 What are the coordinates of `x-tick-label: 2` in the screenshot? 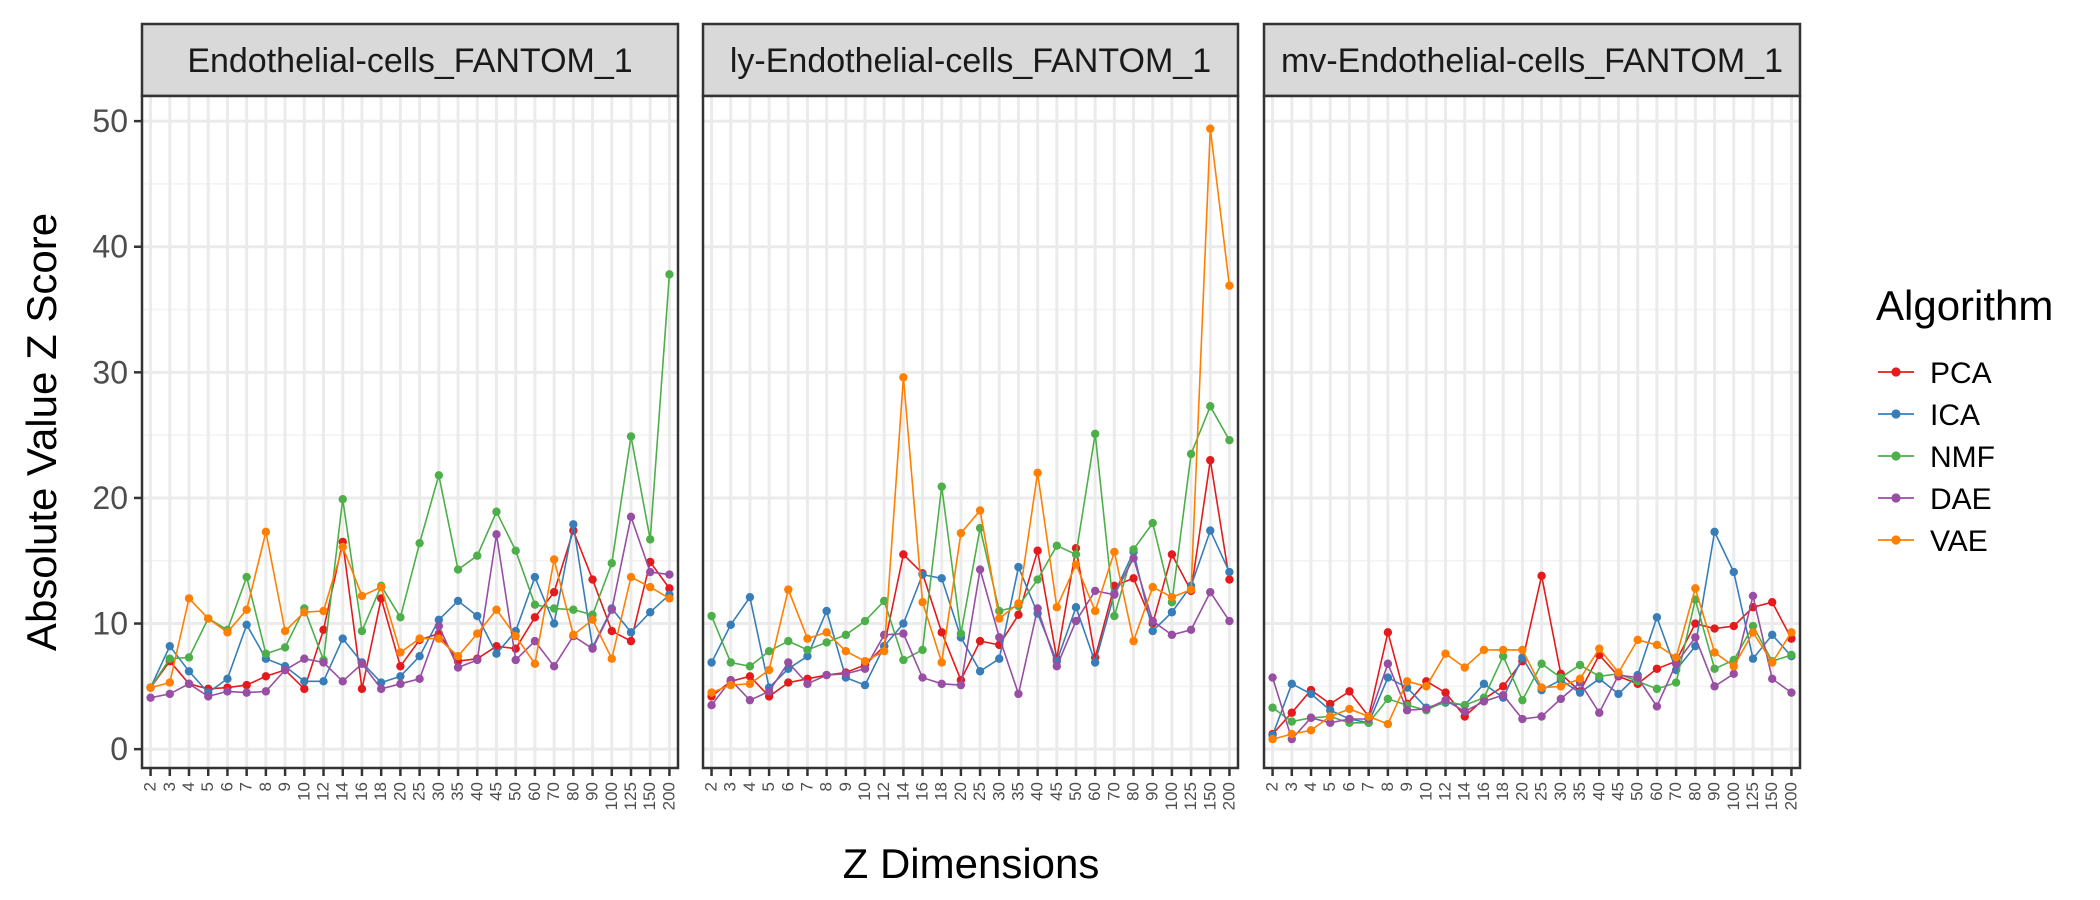 It's located at (150, 786).